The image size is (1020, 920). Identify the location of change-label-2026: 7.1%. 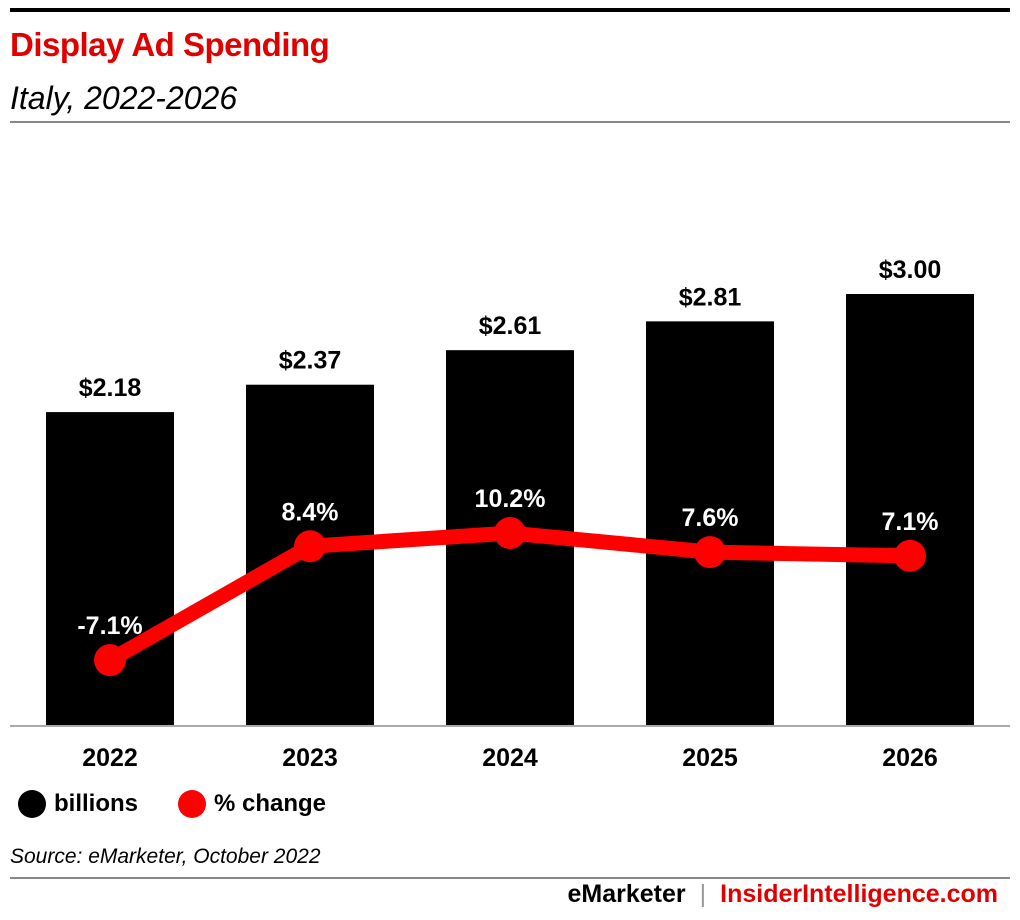
(910, 522).